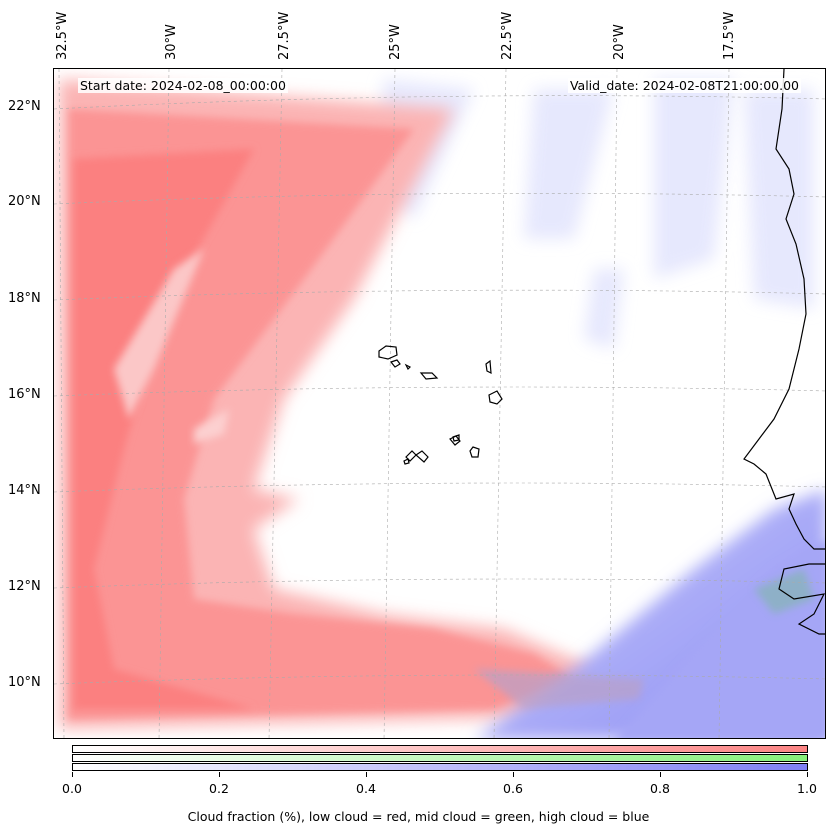 The width and height of the screenshot is (837, 836). I want to click on lat-label-16n: 16°N, so click(24, 394).